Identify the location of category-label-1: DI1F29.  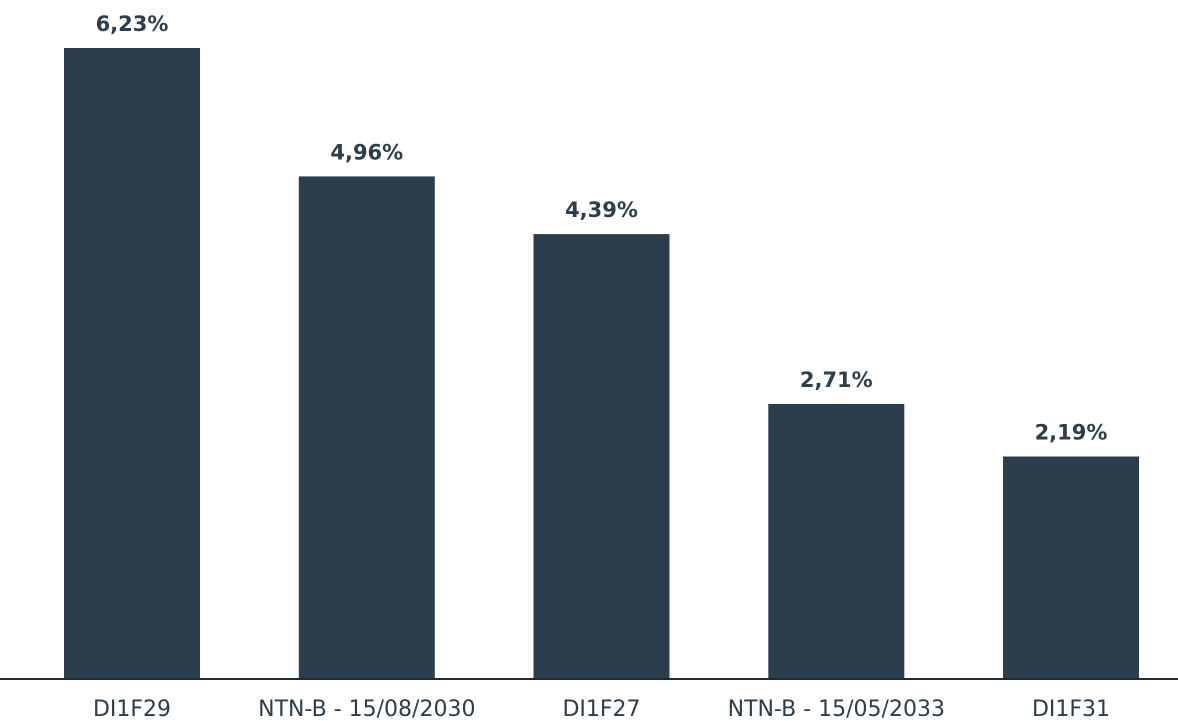
(132, 709).